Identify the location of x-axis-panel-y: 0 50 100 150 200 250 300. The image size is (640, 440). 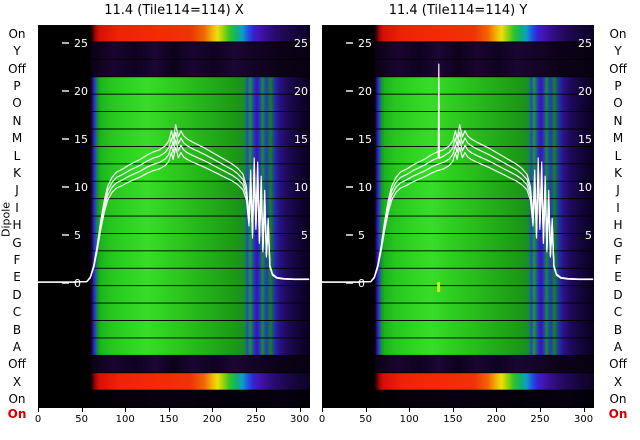
(456, 421).